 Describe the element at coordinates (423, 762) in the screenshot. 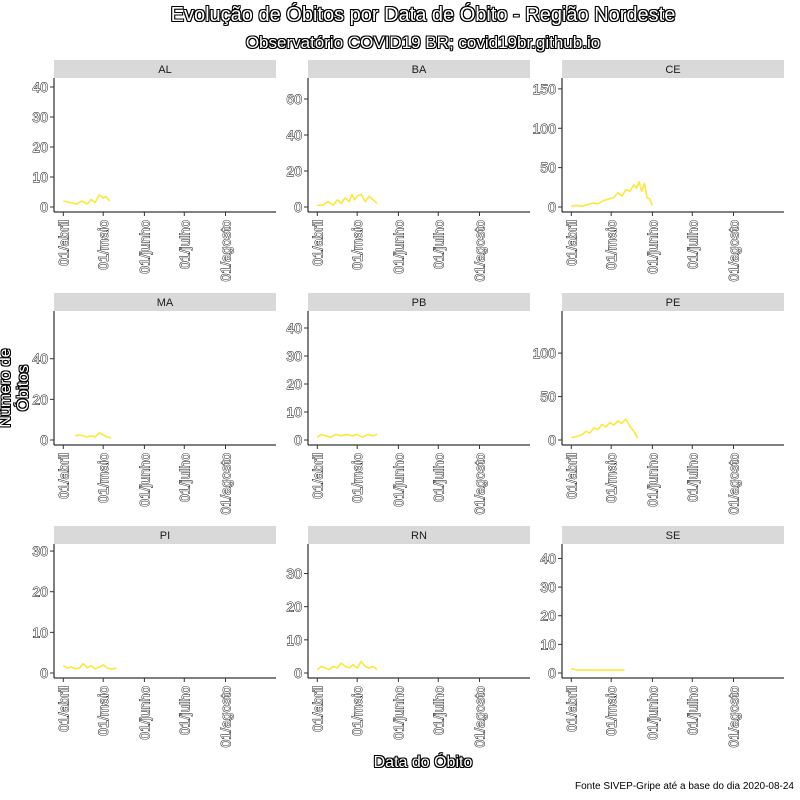

I see `x-axis-label: Data do Óbito` at that location.